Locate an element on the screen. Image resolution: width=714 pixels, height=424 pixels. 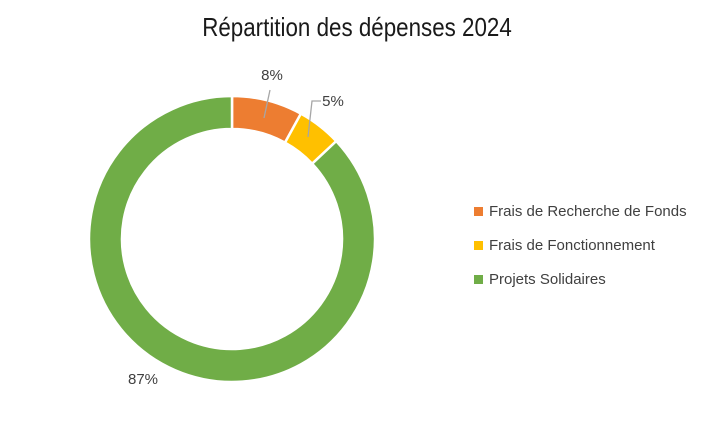
legend-item-recherche-fonds: Frais de Recherche de Fonds is located at coordinates (592, 211).